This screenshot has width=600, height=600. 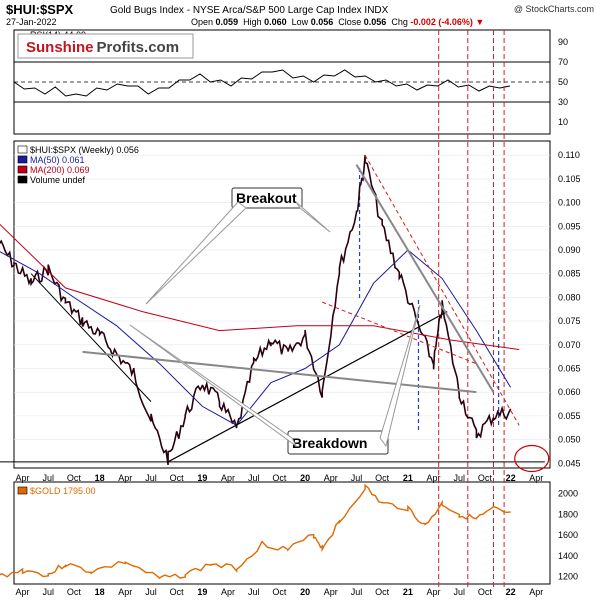 What do you see at coordinates (536, 478) in the screenshot?
I see `main-x-tick-20: Apr` at bounding box center [536, 478].